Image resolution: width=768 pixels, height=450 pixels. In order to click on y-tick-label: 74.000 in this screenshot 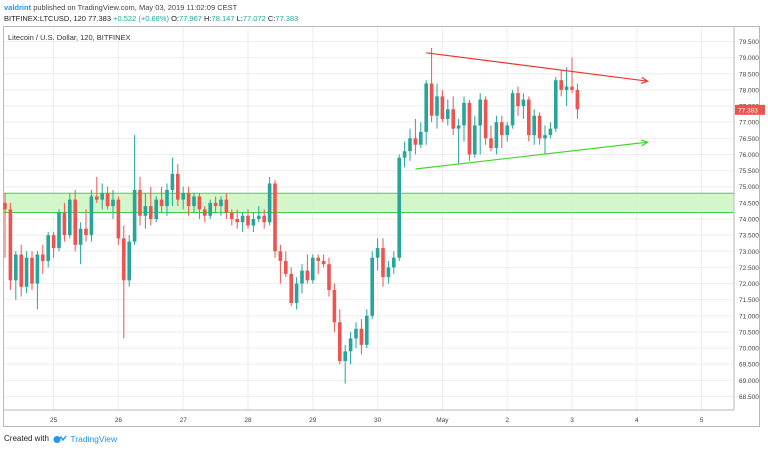, I will do `click(749, 220)`.